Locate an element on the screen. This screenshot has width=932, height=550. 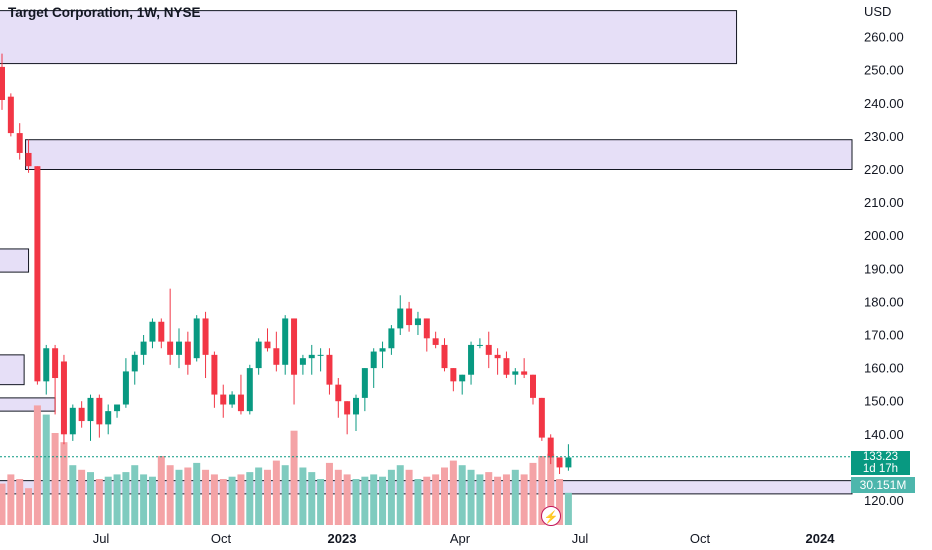
y-tick-label: 220.00 is located at coordinates (884, 169).